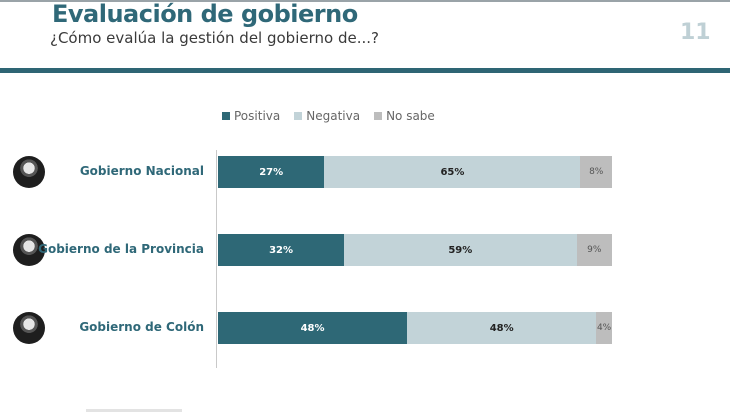 The width and height of the screenshot is (730, 412). What do you see at coordinates (257, 116) in the screenshot?
I see `legend-label-positiva: Positiva` at bounding box center [257, 116].